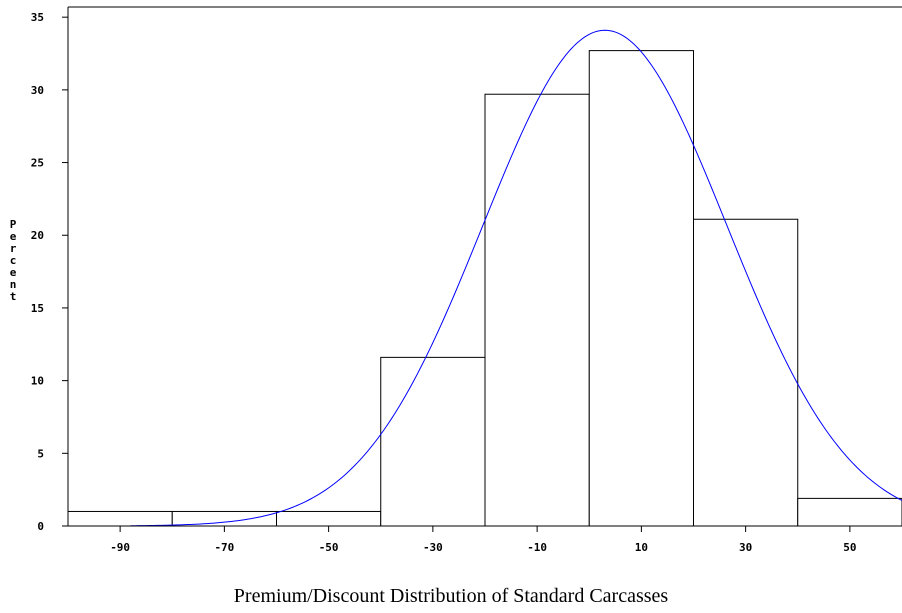 Image resolution: width=902 pixels, height=613 pixels. What do you see at coordinates (13, 284) in the screenshot?
I see `y-axis-label-letter: n` at bounding box center [13, 284].